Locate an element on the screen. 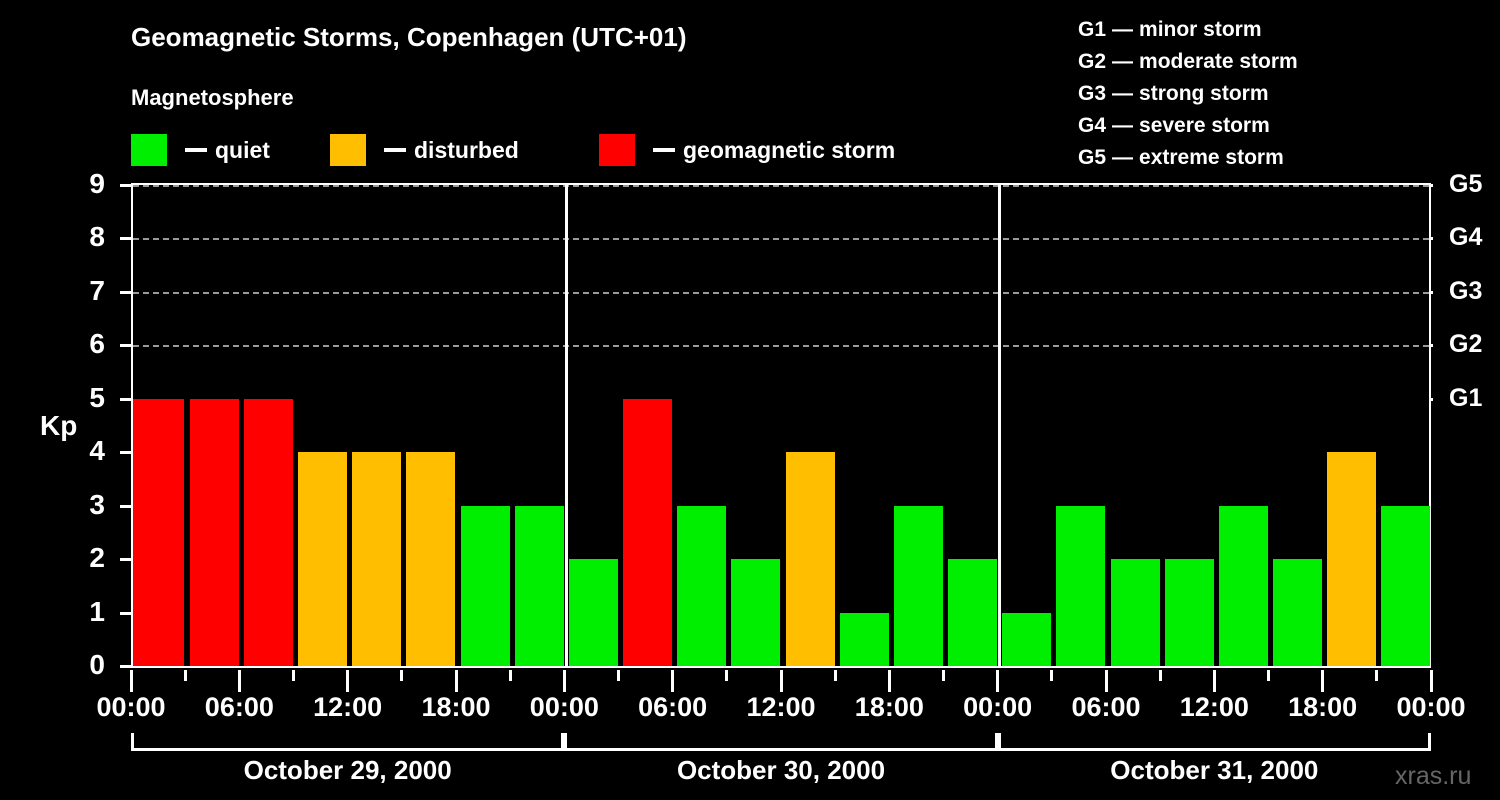  y-axis-title: Kp is located at coordinates (59, 425).